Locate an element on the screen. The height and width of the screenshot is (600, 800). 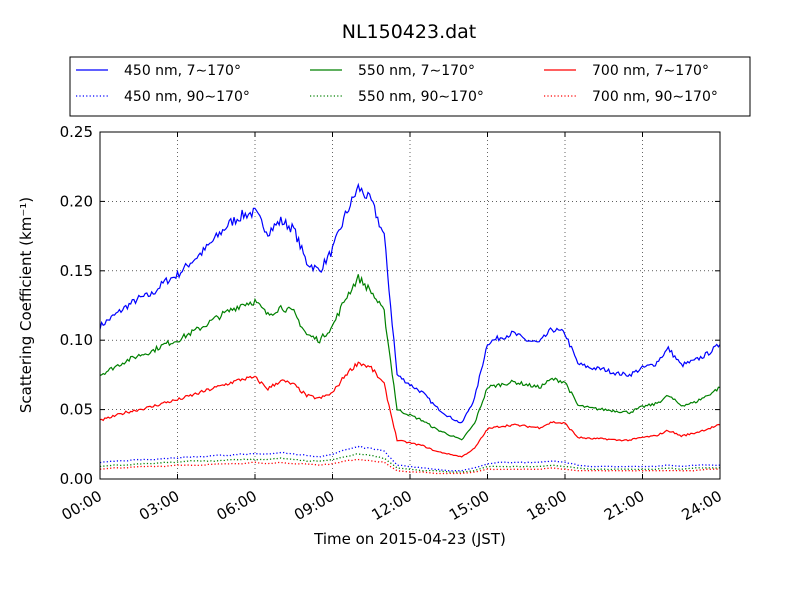
legend-label-2: 550 nm, 7∼170° is located at coordinates (416, 71).